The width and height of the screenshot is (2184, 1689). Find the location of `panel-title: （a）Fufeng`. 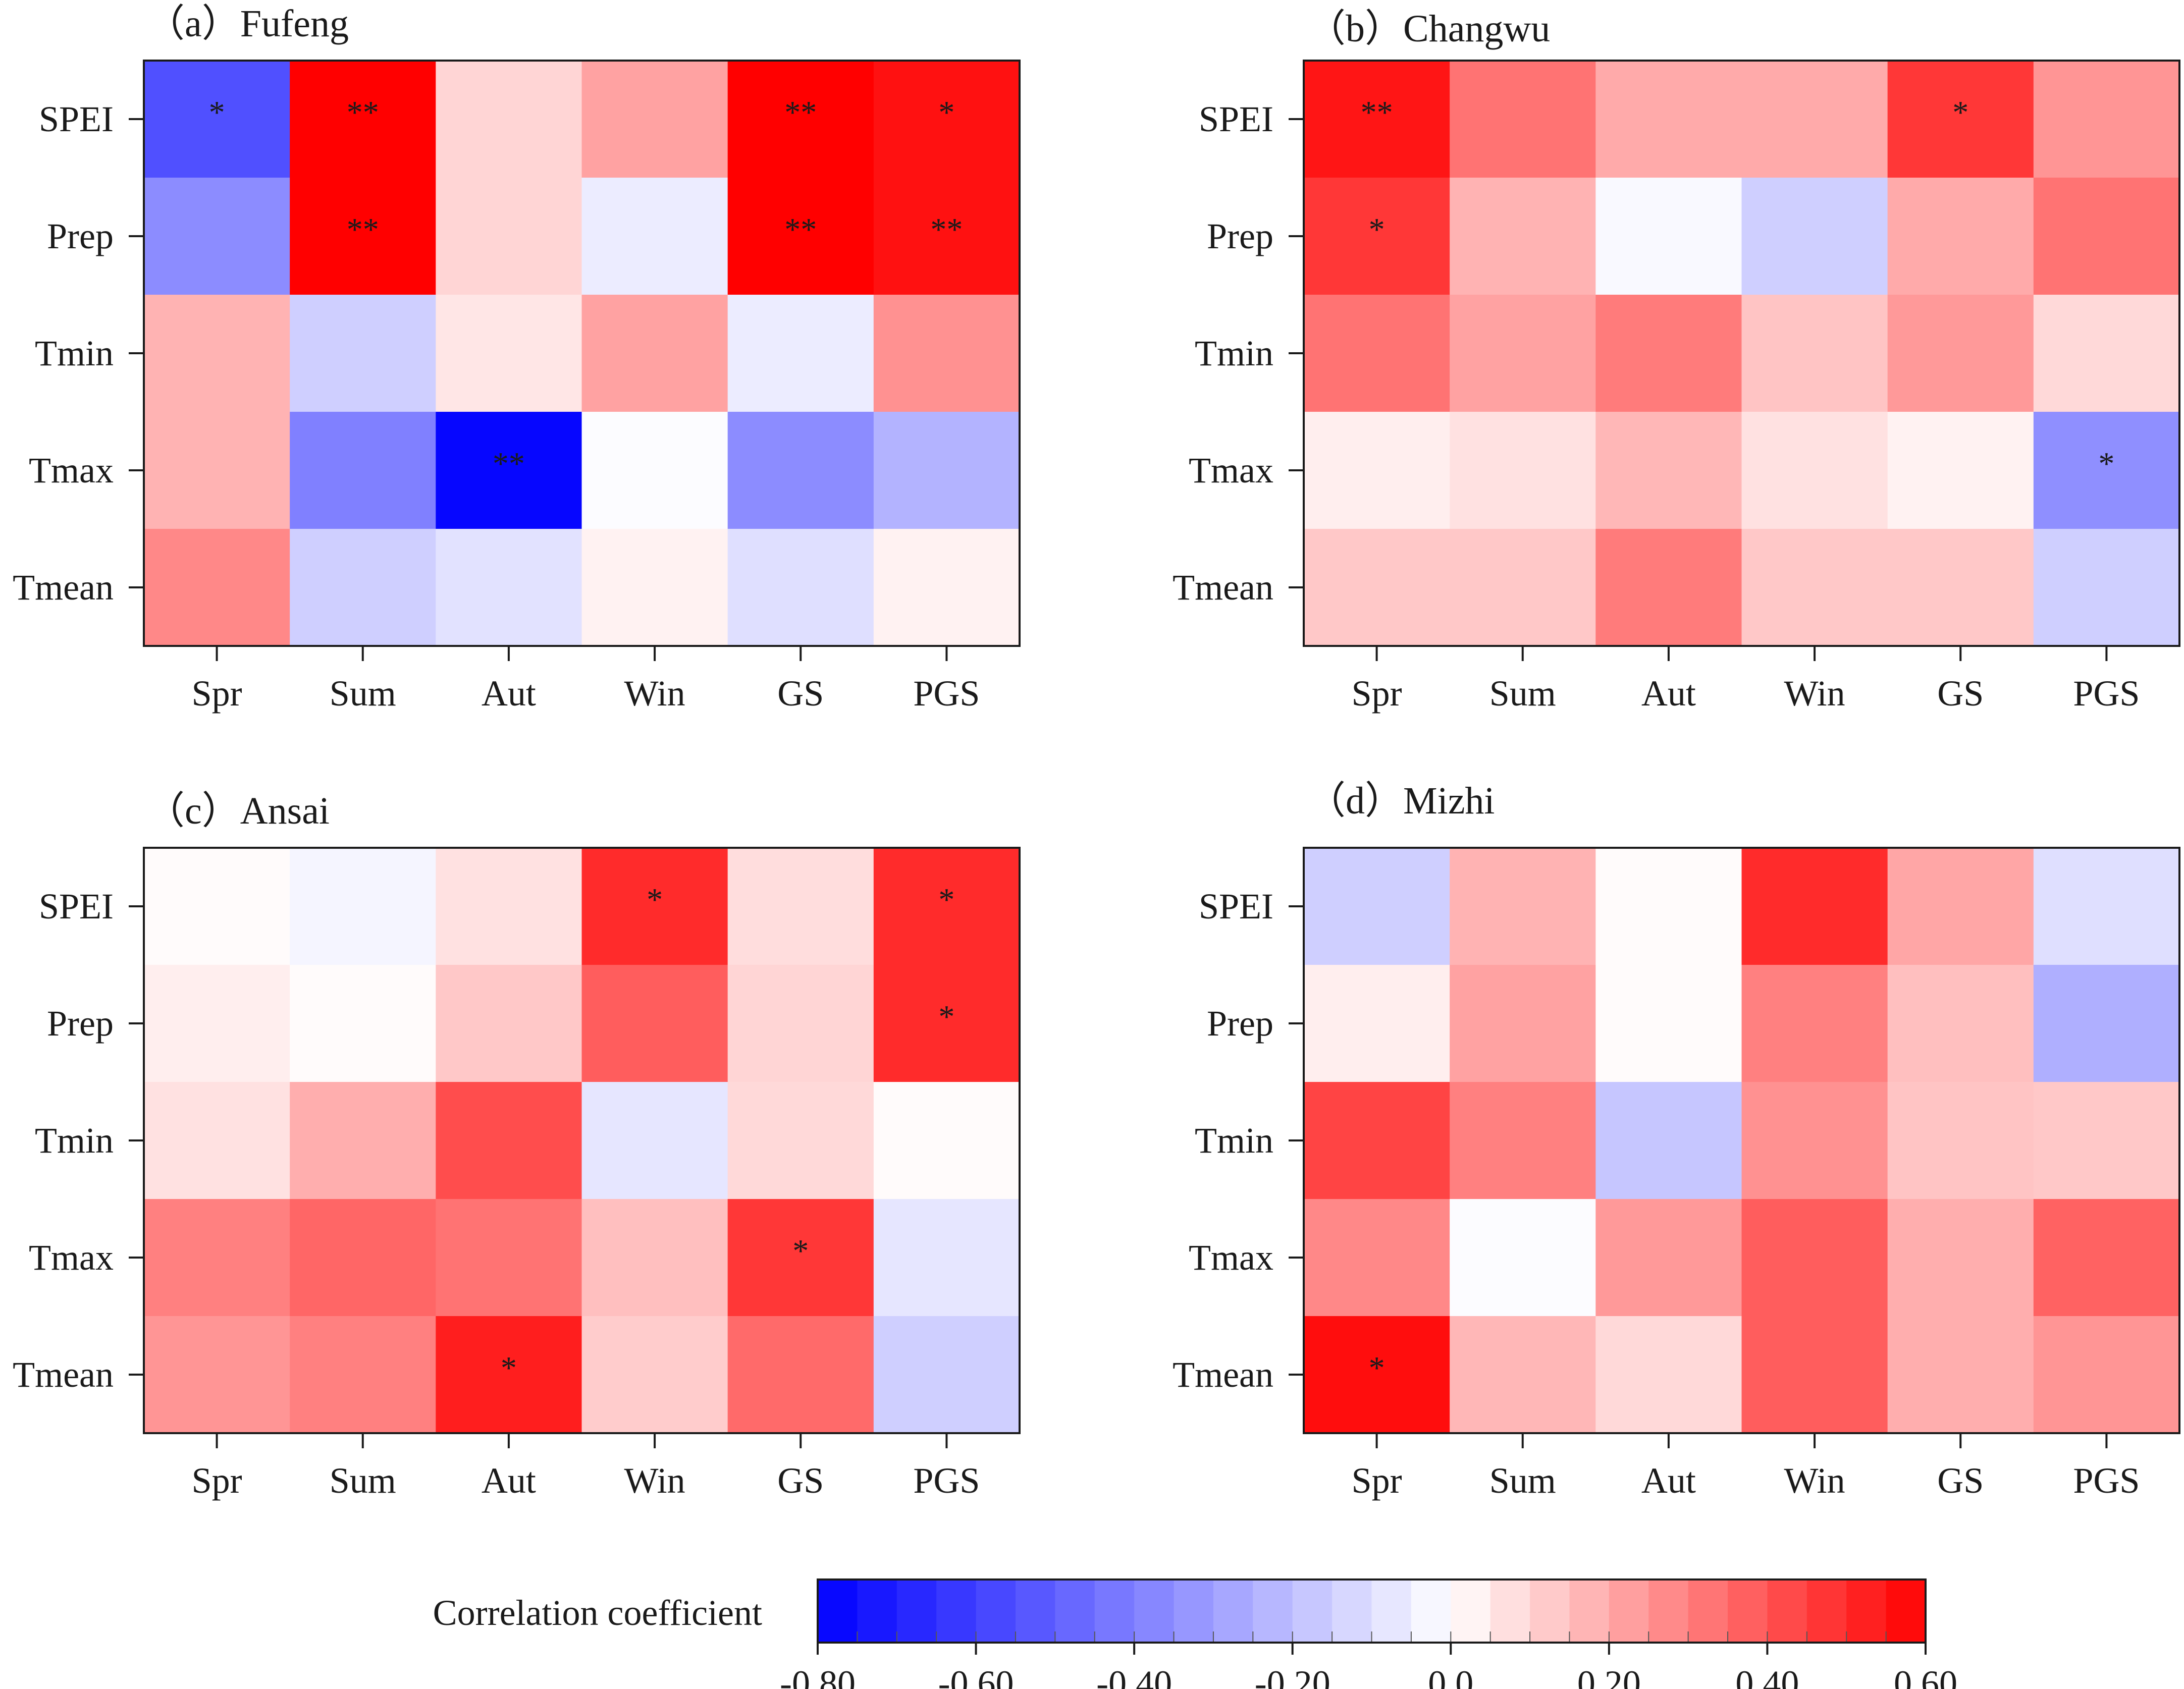

panel-title: （a）Fufeng is located at coordinates (247, 24).